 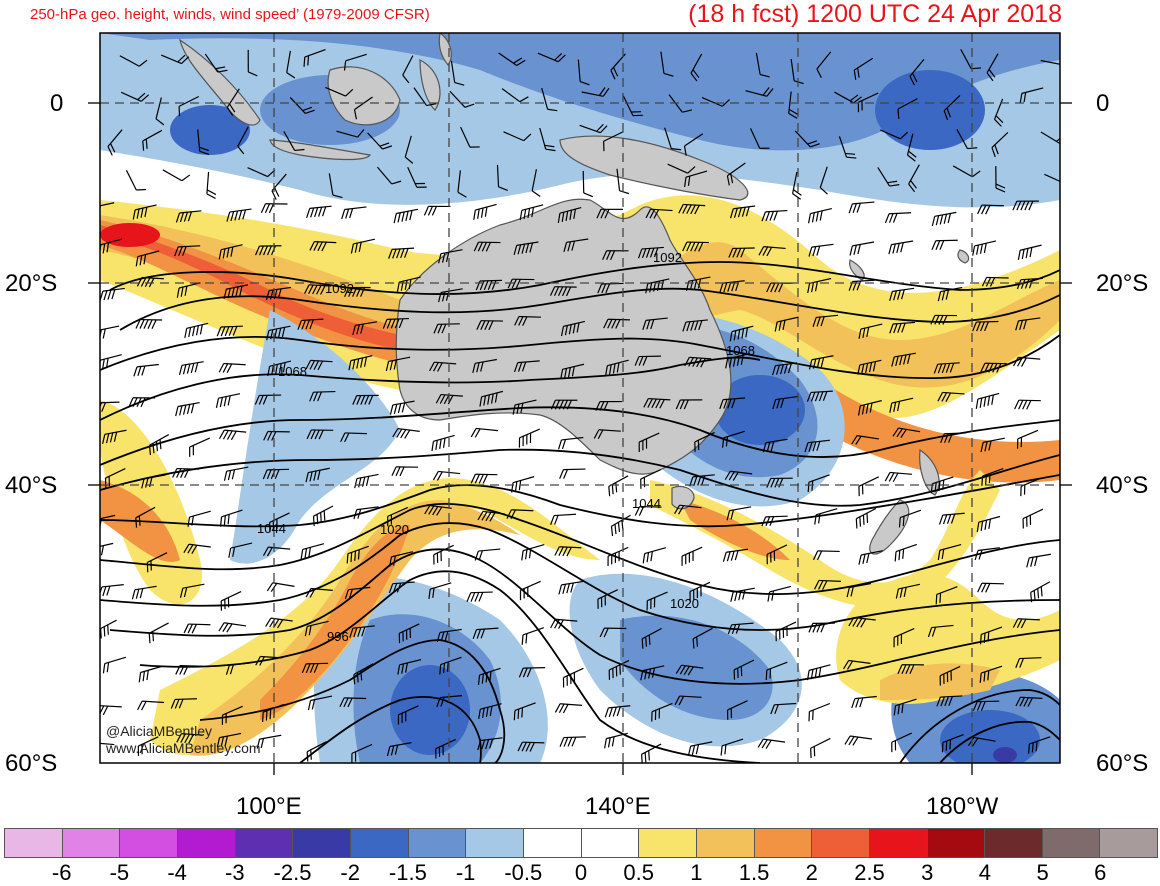 I want to click on contour-label-1: 1092, so click(x=339, y=288).